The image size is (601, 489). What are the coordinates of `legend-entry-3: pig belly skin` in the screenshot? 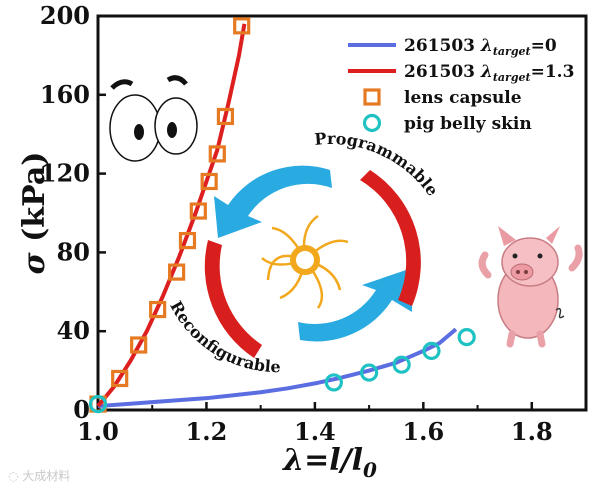 It's located at (447, 123).